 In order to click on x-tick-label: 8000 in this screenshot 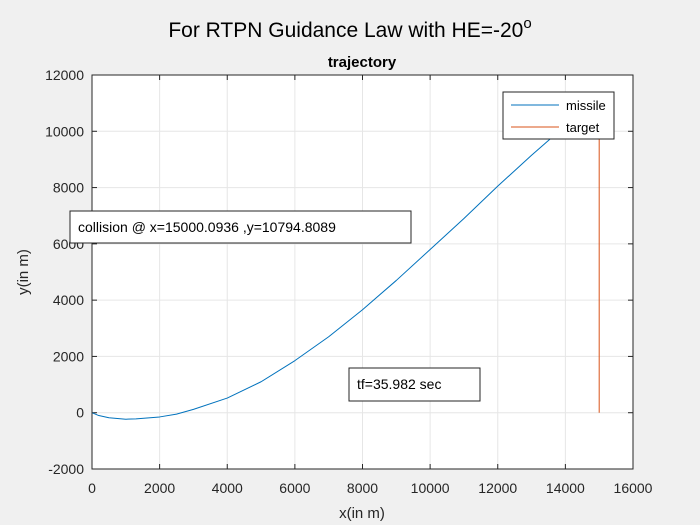, I will do `click(362, 488)`.